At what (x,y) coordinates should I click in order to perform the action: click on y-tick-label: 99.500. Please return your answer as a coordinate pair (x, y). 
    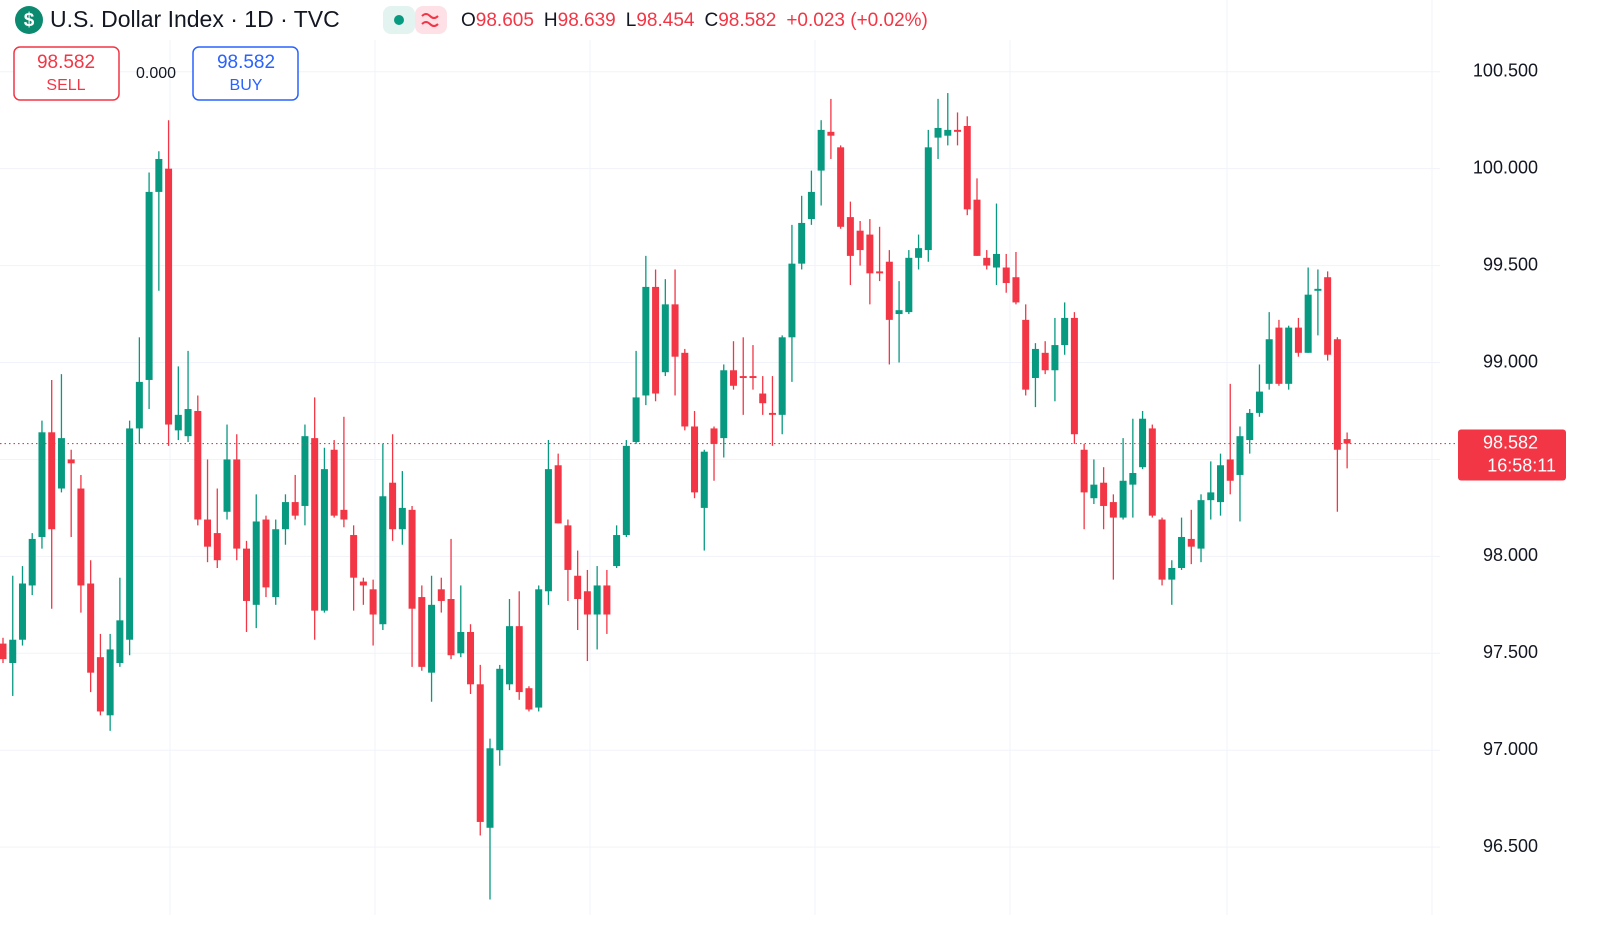
    Looking at the image, I should click on (1510, 264).